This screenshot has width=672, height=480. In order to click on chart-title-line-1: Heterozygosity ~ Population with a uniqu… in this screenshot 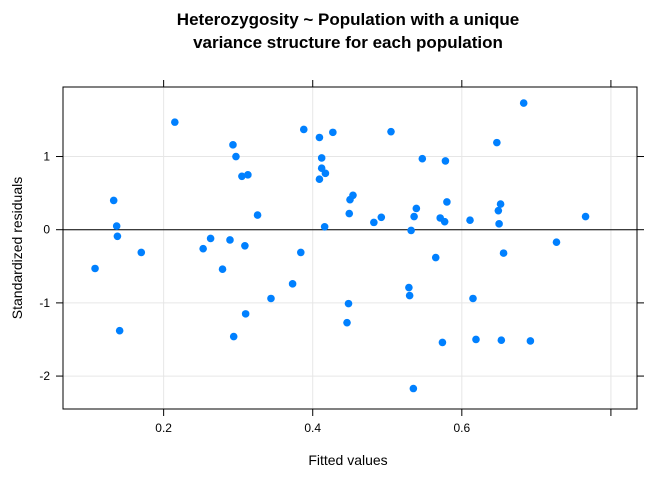, I will do `click(348, 19)`.